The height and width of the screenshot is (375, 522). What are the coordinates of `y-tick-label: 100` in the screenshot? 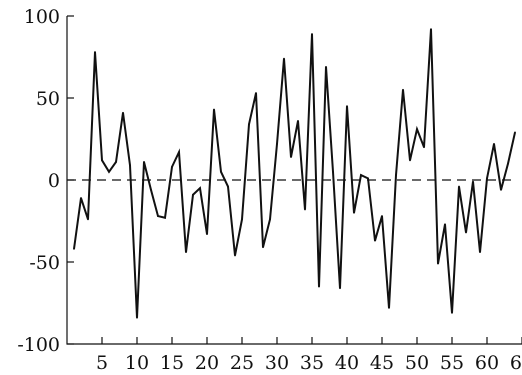 It's located at (42, 17).